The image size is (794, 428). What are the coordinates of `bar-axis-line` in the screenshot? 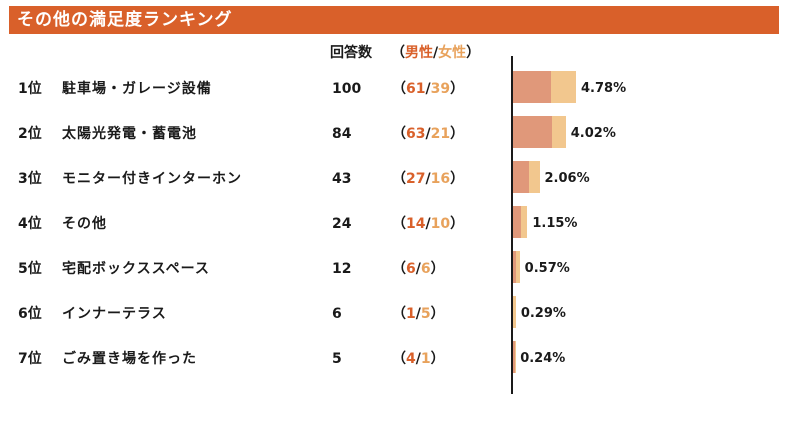 It's located at (512, 225).